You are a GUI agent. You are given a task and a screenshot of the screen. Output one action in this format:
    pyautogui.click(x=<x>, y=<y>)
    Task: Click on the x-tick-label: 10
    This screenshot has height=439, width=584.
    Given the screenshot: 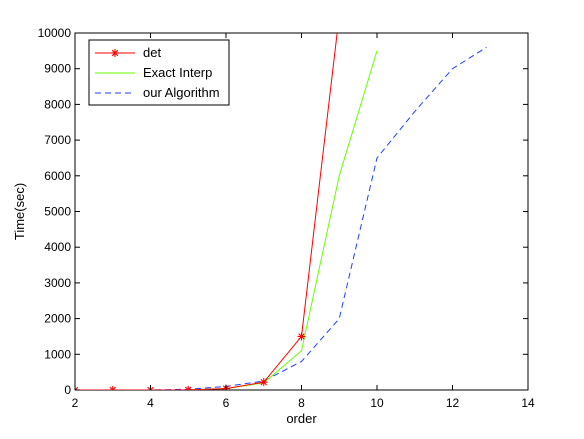 What is the action you would take?
    pyautogui.click(x=377, y=403)
    